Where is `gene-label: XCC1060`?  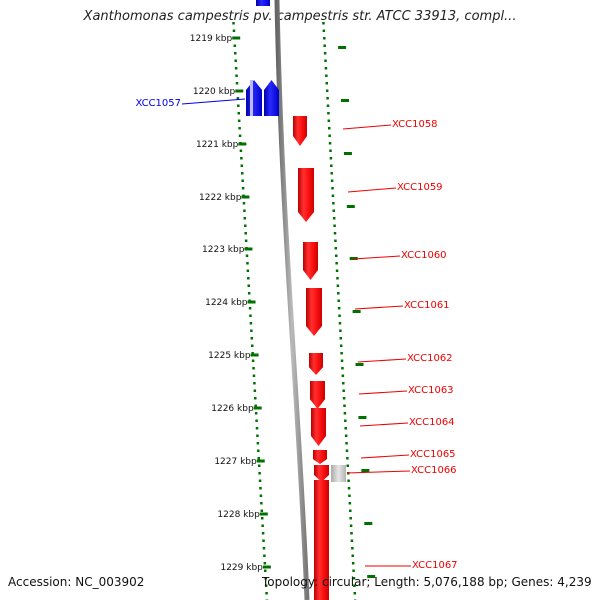 gene-label: XCC1060 is located at coordinates (424, 255).